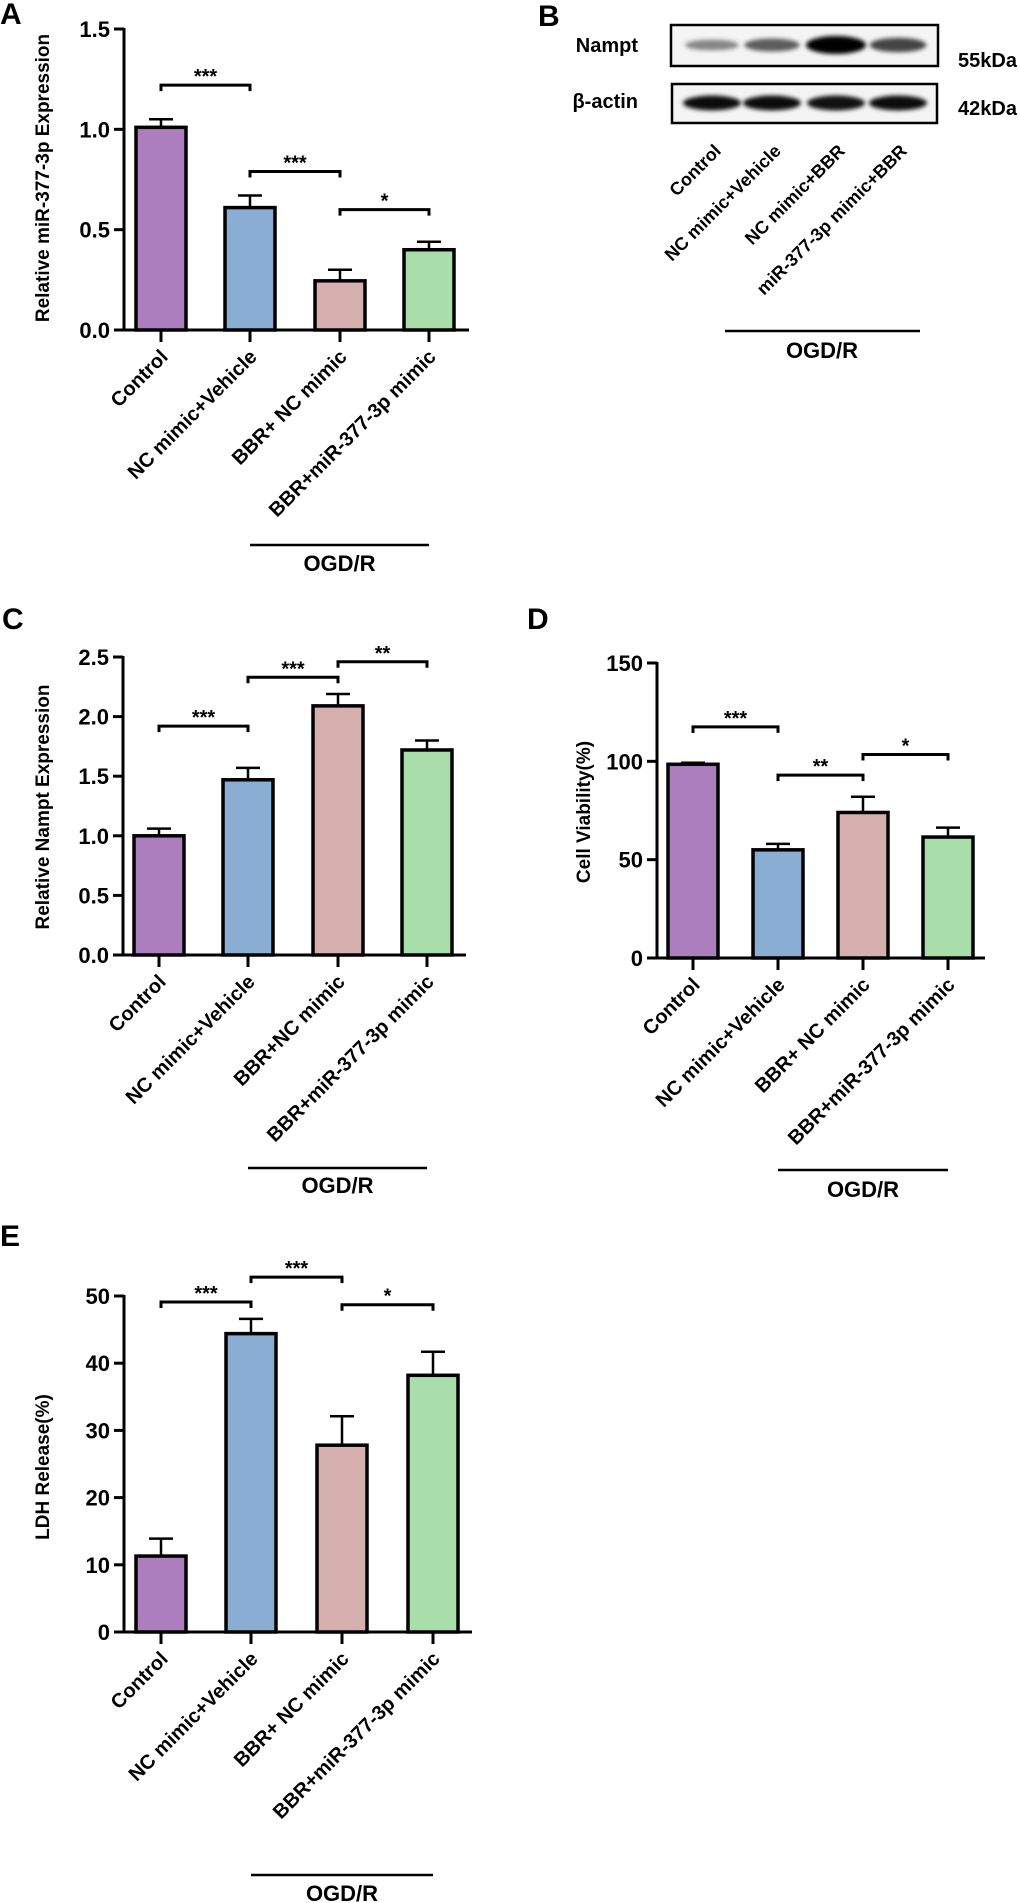  I want to click on y-tick-label: 30, so click(98, 1430).